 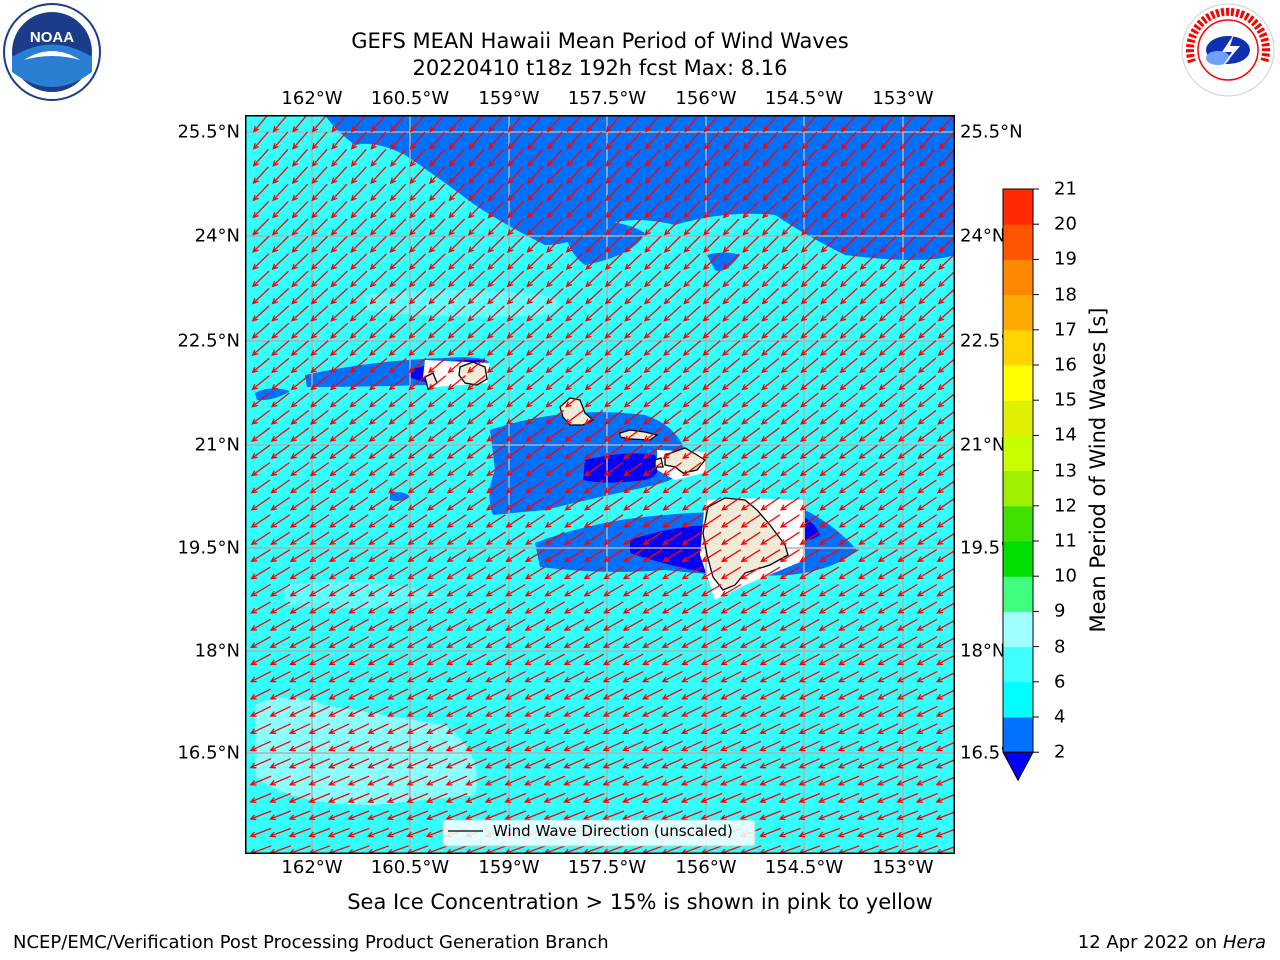 I want to click on axis-tick-label: 160.5°W, so click(x=410, y=98).